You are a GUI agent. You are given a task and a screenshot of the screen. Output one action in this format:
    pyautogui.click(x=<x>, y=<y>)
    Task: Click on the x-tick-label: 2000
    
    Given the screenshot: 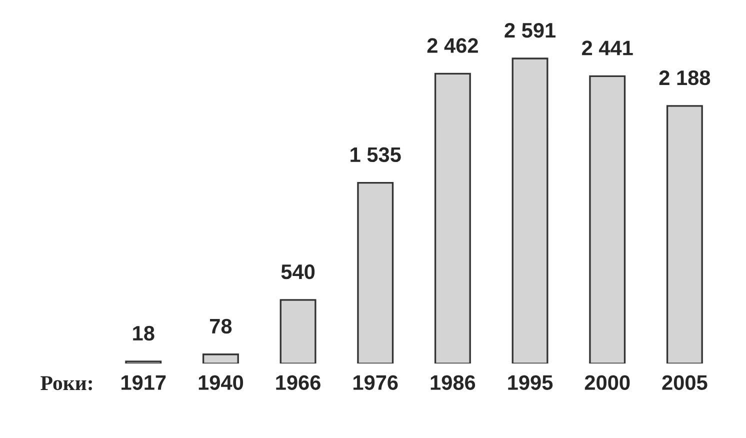 What is the action you would take?
    pyautogui.click(x=607, y=382)
    